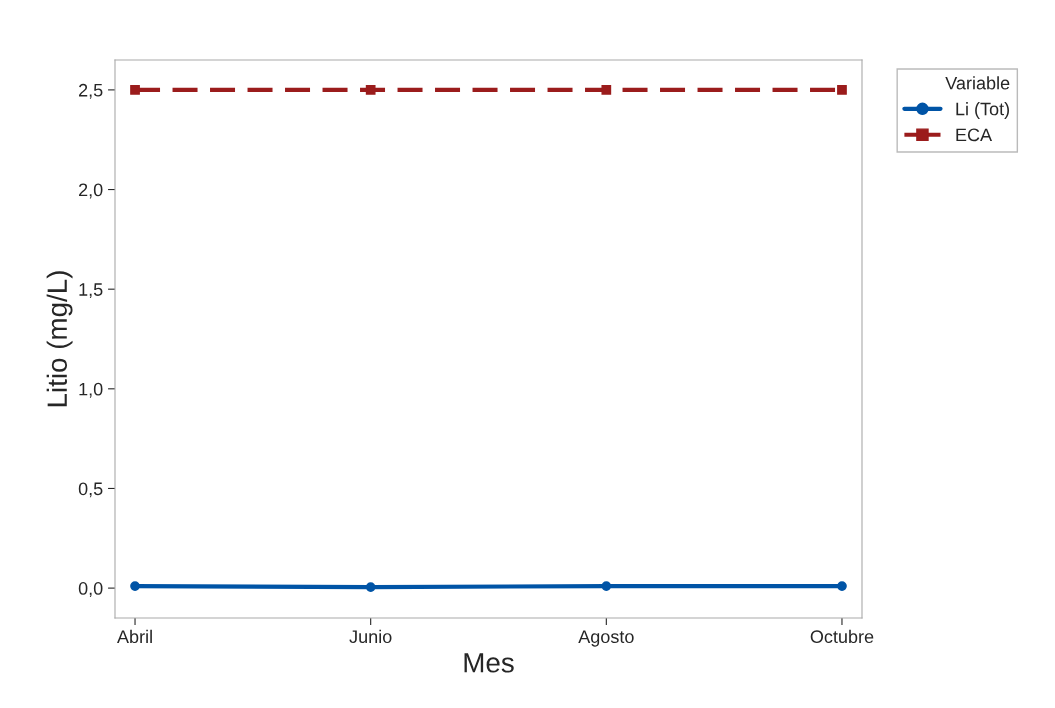 Image resolution: width=1055 pixels, height=708 pixels. Describe the element at coordinates (90, 490) in the screenshot. I see `y-tick-label: 0,5` at that location.